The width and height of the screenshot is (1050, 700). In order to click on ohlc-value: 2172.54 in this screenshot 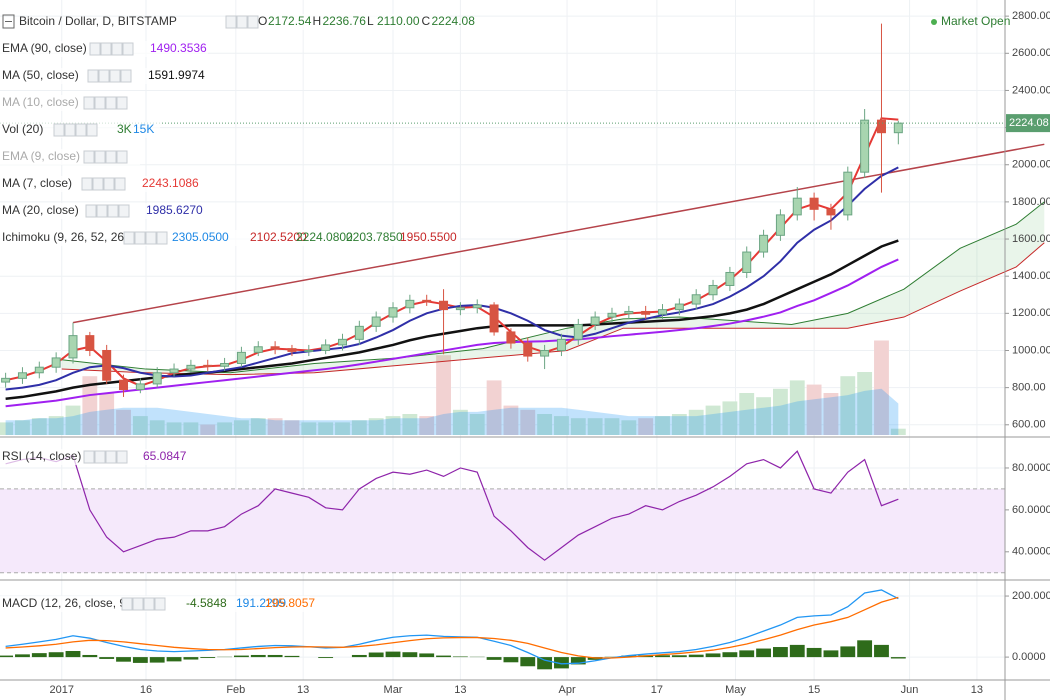, I will do `click(290, 21)`.